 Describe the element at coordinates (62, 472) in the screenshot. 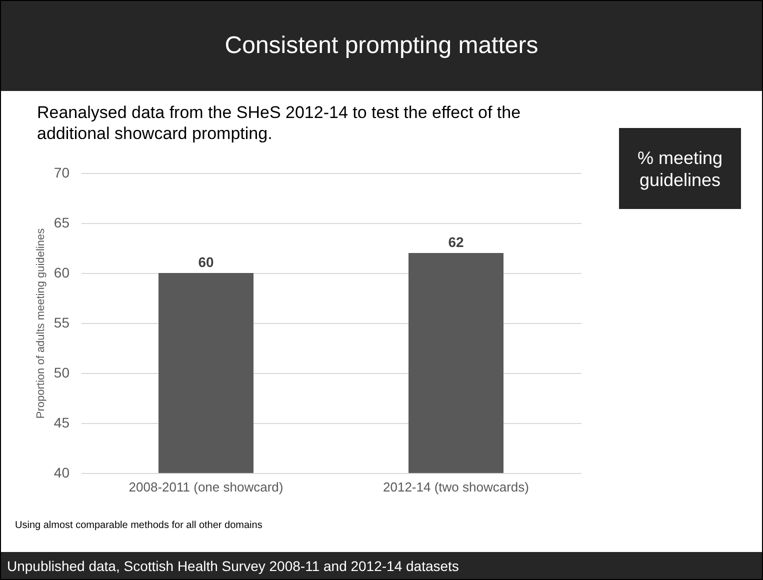

I see `y-tick-label: 40` at that location.